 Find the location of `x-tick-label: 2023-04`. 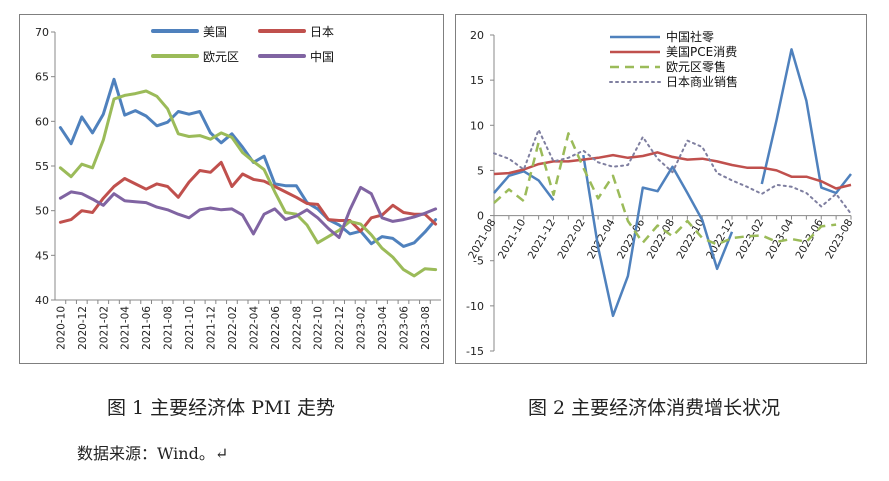

x-tick-label: 2023-04 is located at coordinates (383, 328).